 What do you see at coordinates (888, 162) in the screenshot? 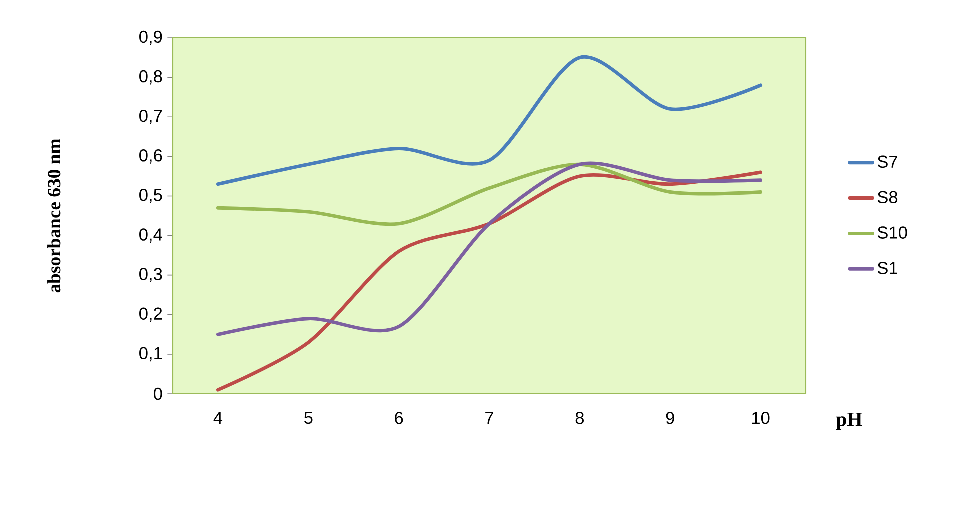
I see `legend-label: S7` at bounding box center [888, 162].